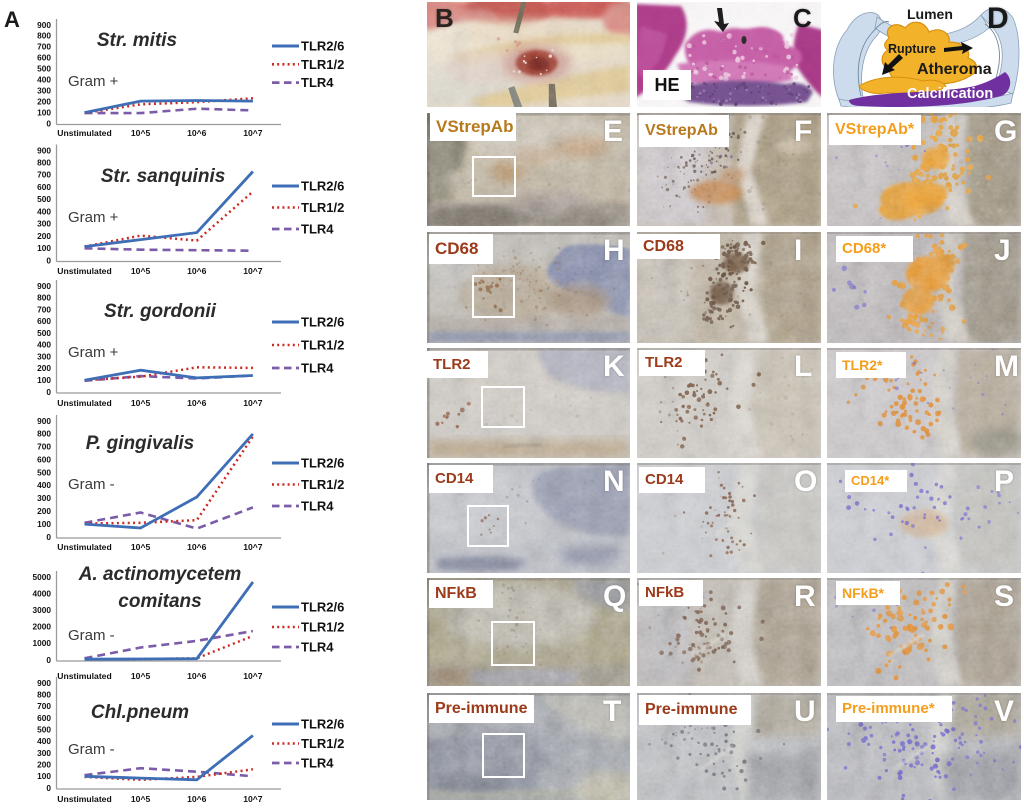 The width and height of the screenshot is (1024, 810). What do you see at coordinates (140, 712) in the screenshot?
I see `svg-text: Chl.pneum` at bounding box center [140, 712].